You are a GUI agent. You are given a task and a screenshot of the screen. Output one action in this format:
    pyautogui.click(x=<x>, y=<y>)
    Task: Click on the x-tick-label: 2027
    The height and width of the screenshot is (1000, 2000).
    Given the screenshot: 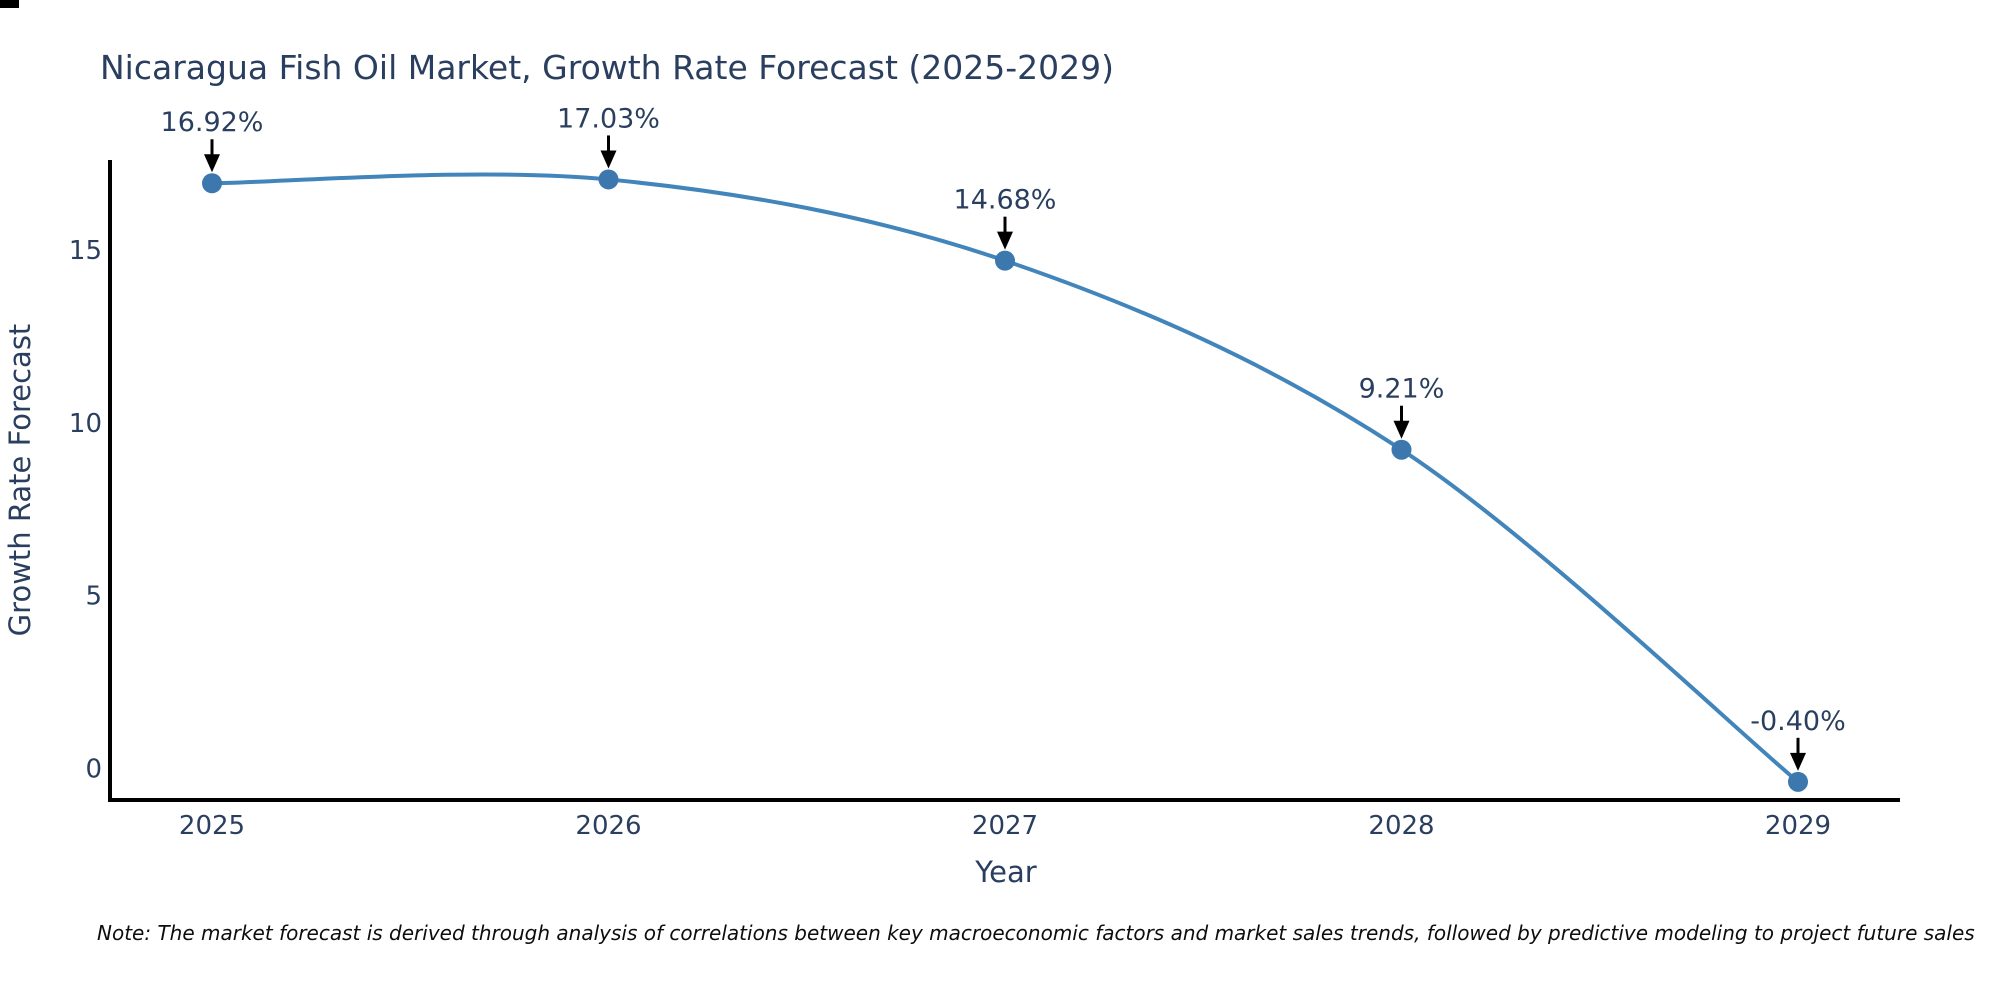 What is the action you would take?
    pyautogui.click(x=1005, y=826)
    